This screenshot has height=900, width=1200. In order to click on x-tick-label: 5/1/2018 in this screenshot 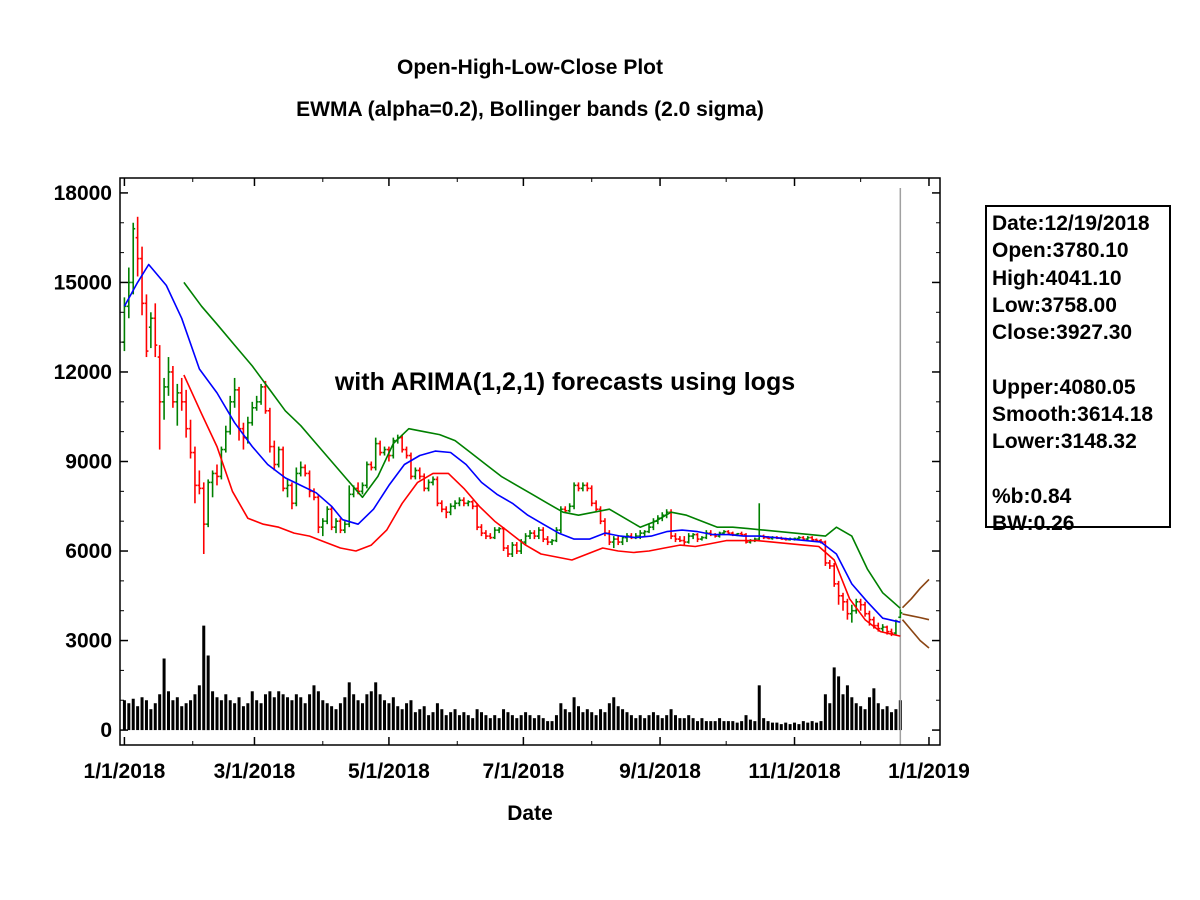, I will do `click(389, 771)`.